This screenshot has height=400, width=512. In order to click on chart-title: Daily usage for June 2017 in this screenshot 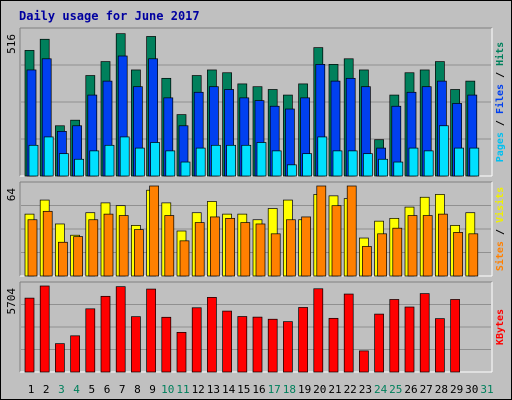, I will do `click(109, 16)`.